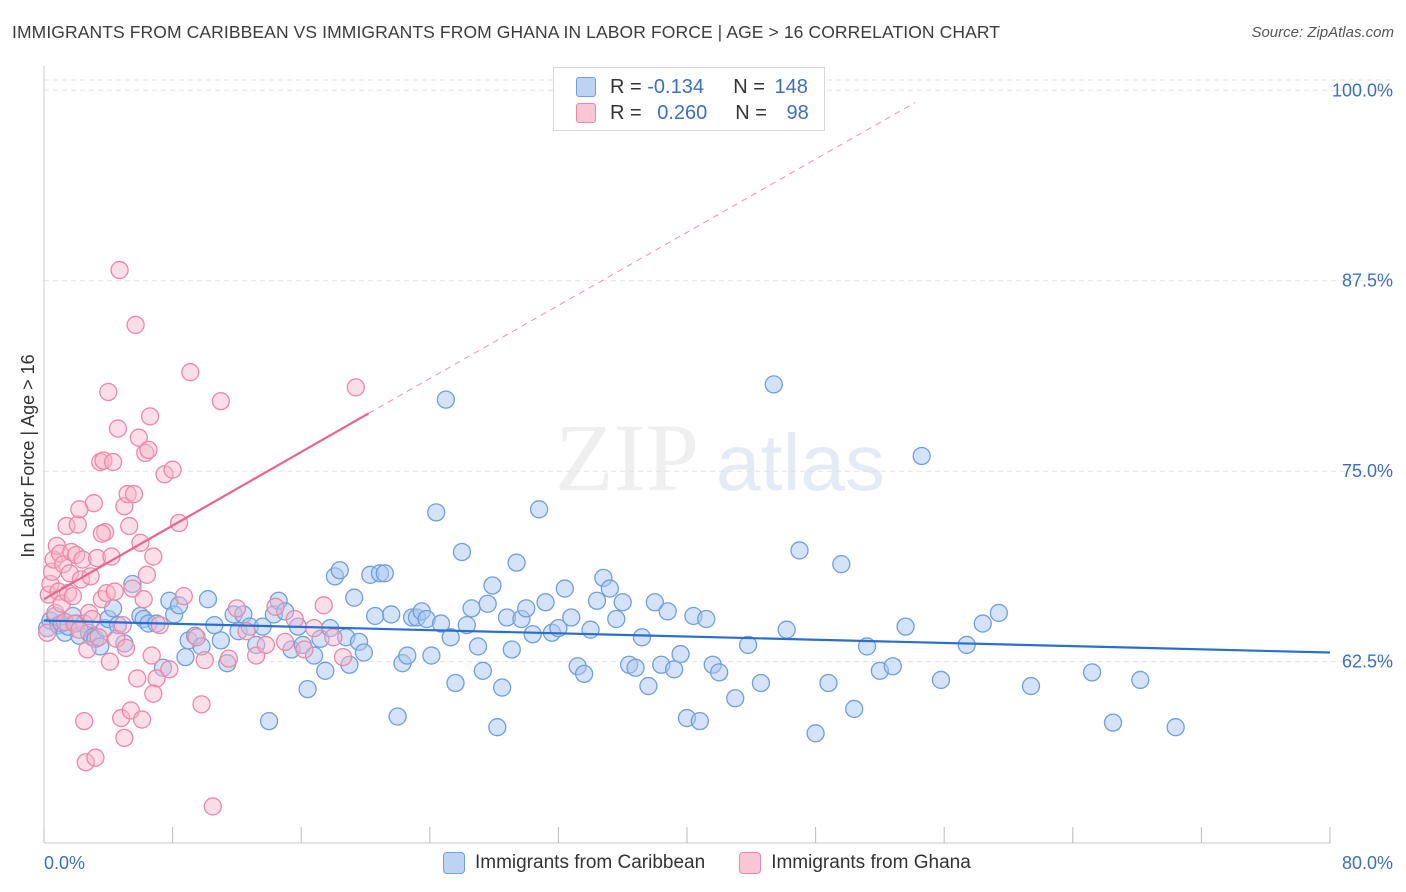  Describe the element at coordinates (720, 457) in the screenshot. I see `watermark: ZIP atlas` at that location.